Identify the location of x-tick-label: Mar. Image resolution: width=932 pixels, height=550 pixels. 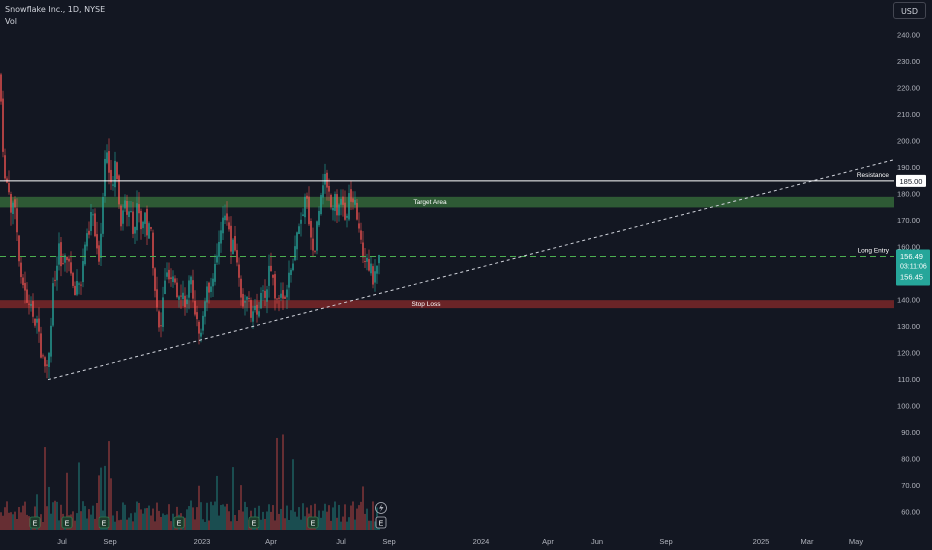
(807, 541).